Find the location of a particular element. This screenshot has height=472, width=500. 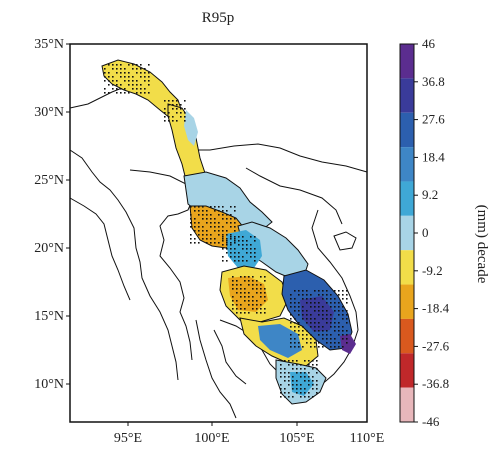

colorbar-ticks: 46 36.8 27.6 18.4 9.2 0 -9.2 -18.4 -27.6 -36.8 -46 is located at coordinates (432, 232).